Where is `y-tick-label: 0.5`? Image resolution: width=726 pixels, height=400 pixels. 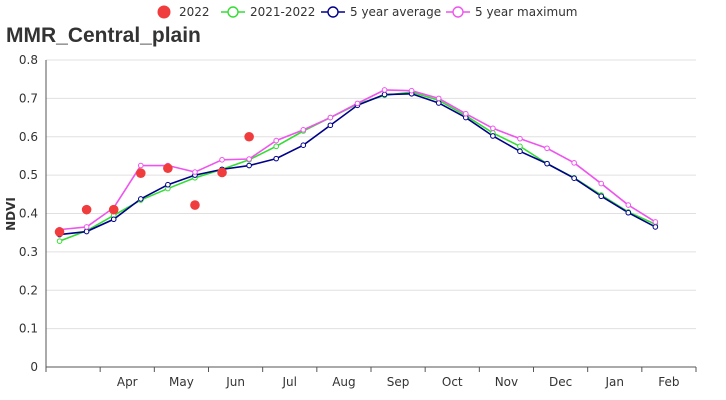 y-tick-label: 0.5 is located at coordinates (28, 175).